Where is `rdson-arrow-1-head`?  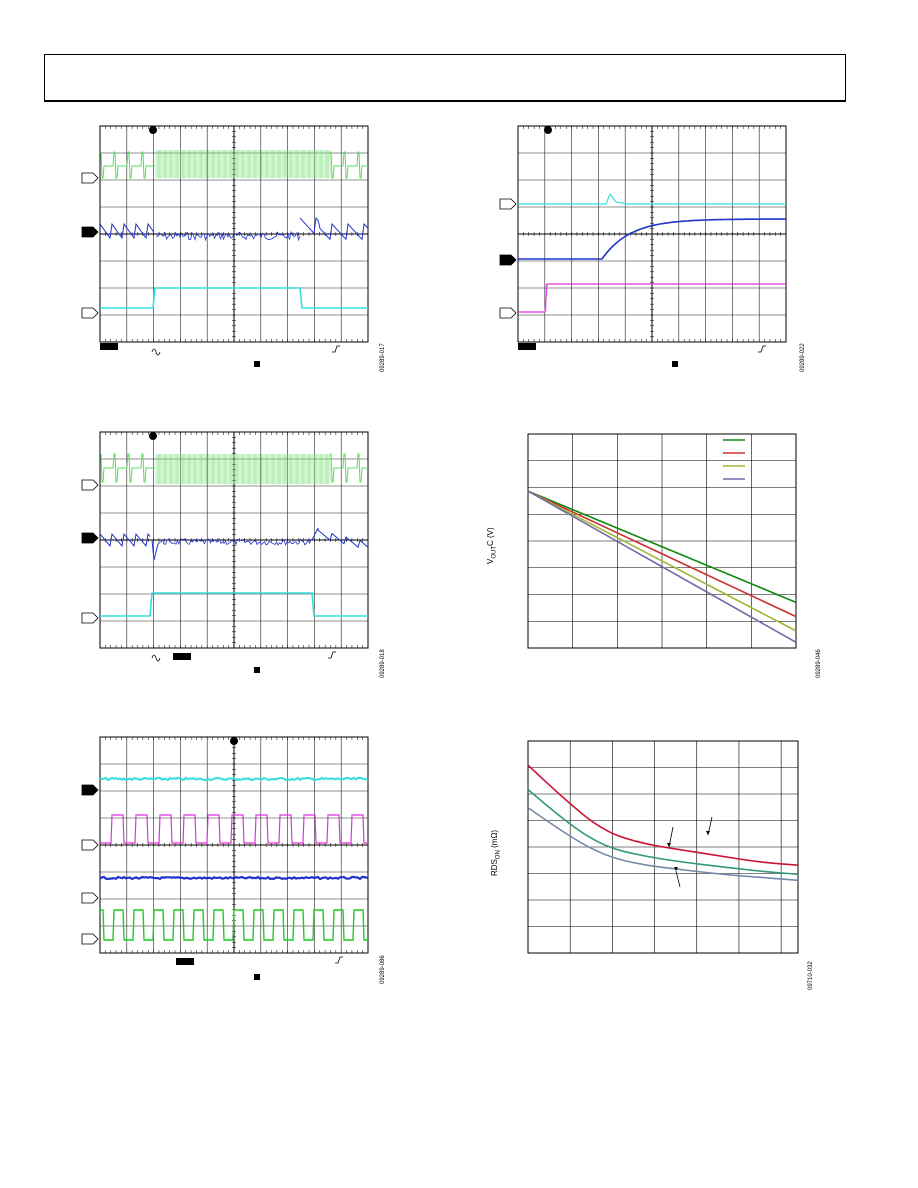
rdson-arrow-1-head is located at coordinates (708, 833).